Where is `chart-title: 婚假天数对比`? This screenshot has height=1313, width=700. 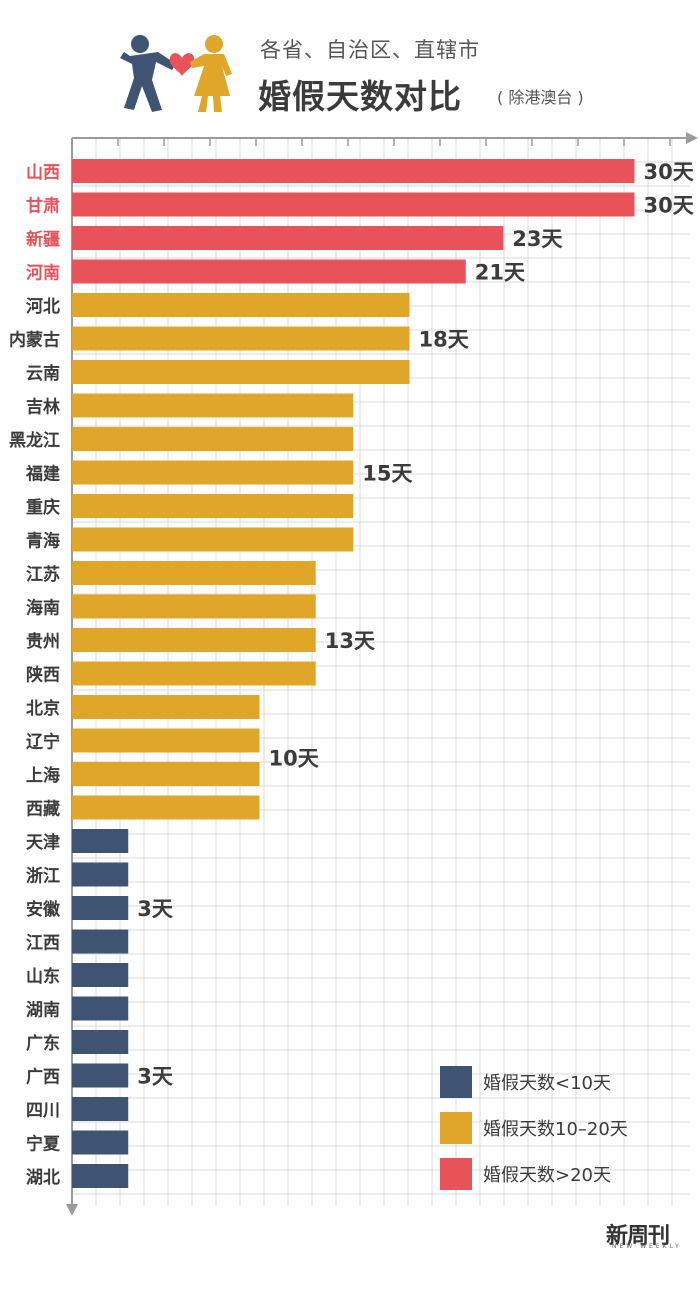
chart-title: 婚假天数对比 is located at coordinates (360, 96).